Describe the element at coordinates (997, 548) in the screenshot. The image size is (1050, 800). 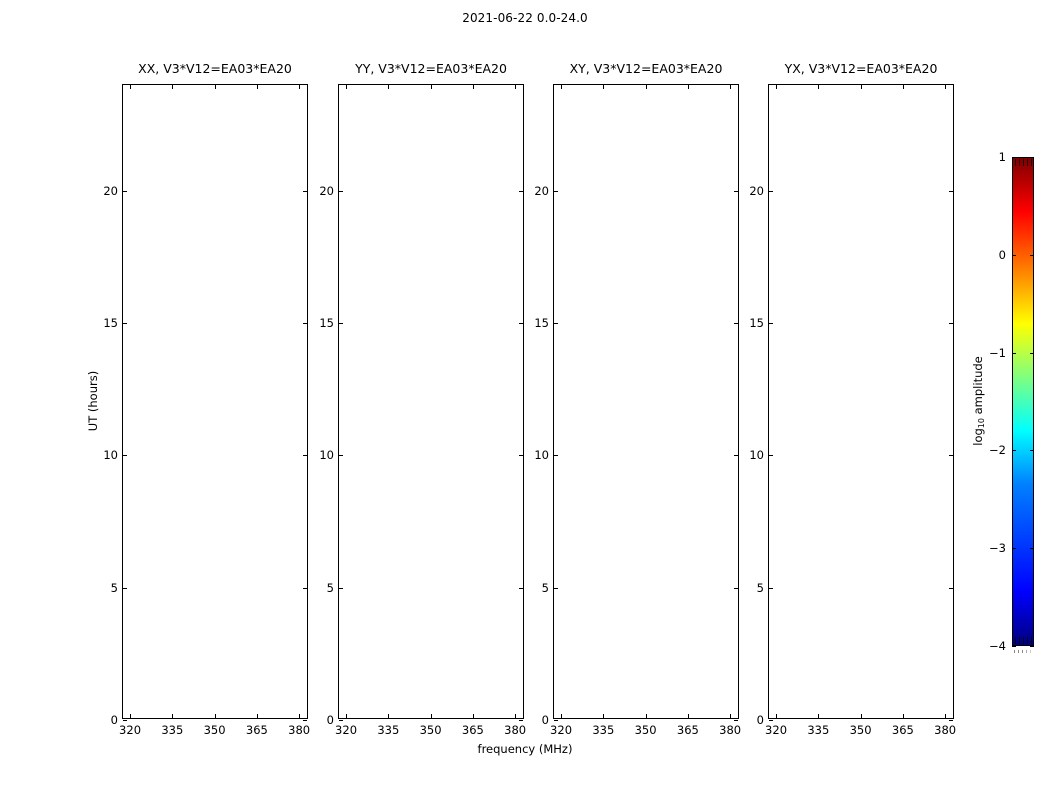
I see `colorbar-tick-label: −3` at that location.